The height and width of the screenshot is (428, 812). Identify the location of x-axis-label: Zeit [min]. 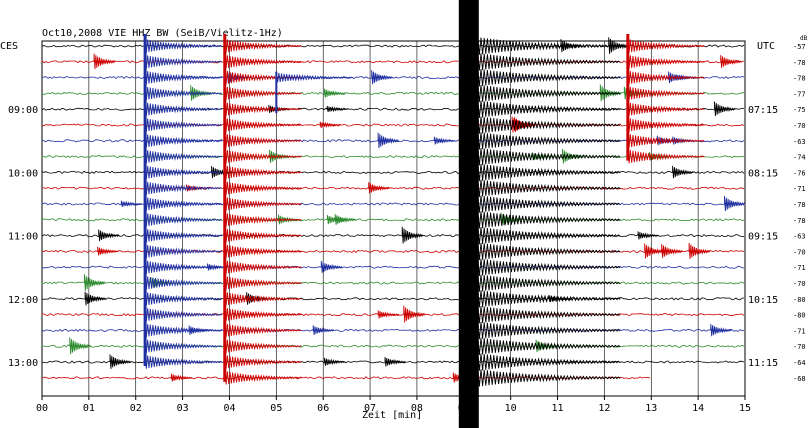
(392, 415).